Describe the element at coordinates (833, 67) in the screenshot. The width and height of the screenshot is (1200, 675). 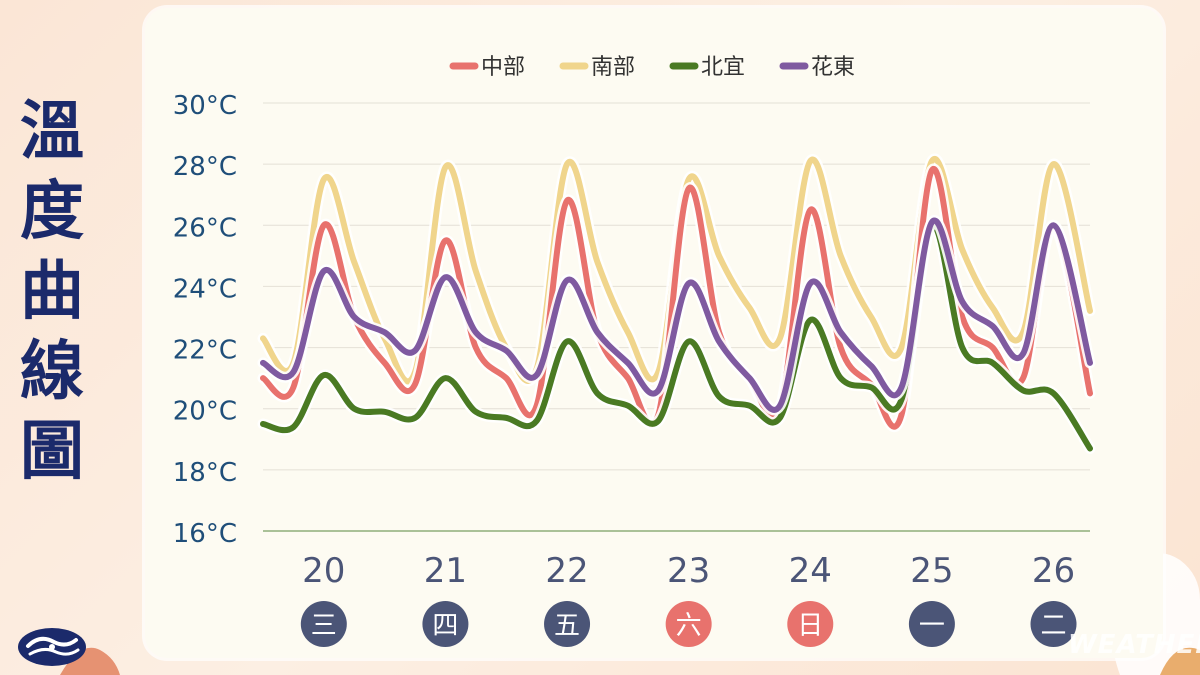
I see `legend-label: 花東` at that location.